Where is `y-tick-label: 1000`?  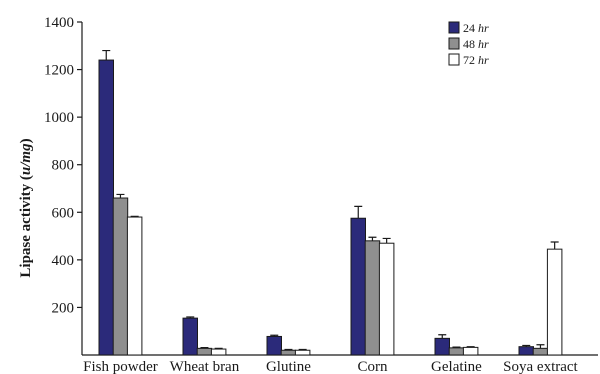 y-tick-label: 1000 is located at coordinates (59, 118).